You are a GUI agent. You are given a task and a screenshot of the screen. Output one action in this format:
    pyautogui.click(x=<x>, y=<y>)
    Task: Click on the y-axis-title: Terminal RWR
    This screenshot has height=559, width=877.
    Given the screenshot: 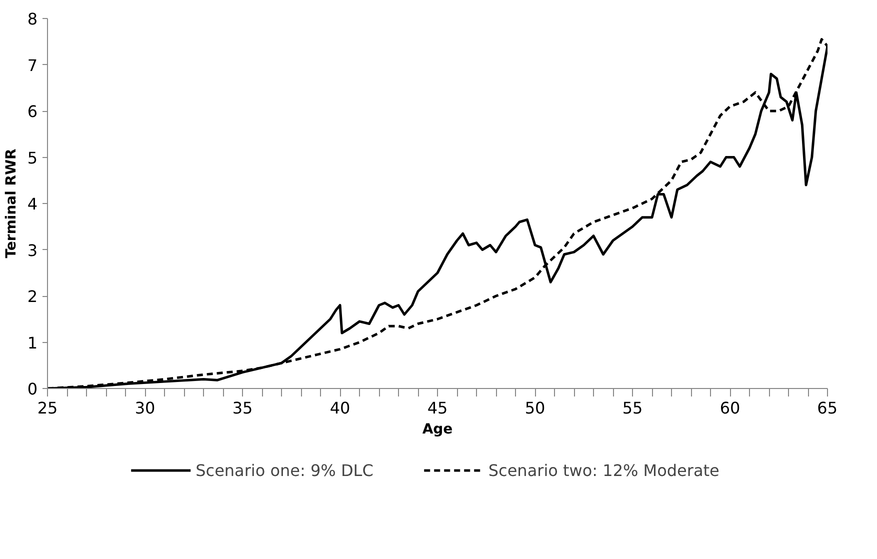 What is the action you would take?
    pyautogui.click(x=11, y=203)
    